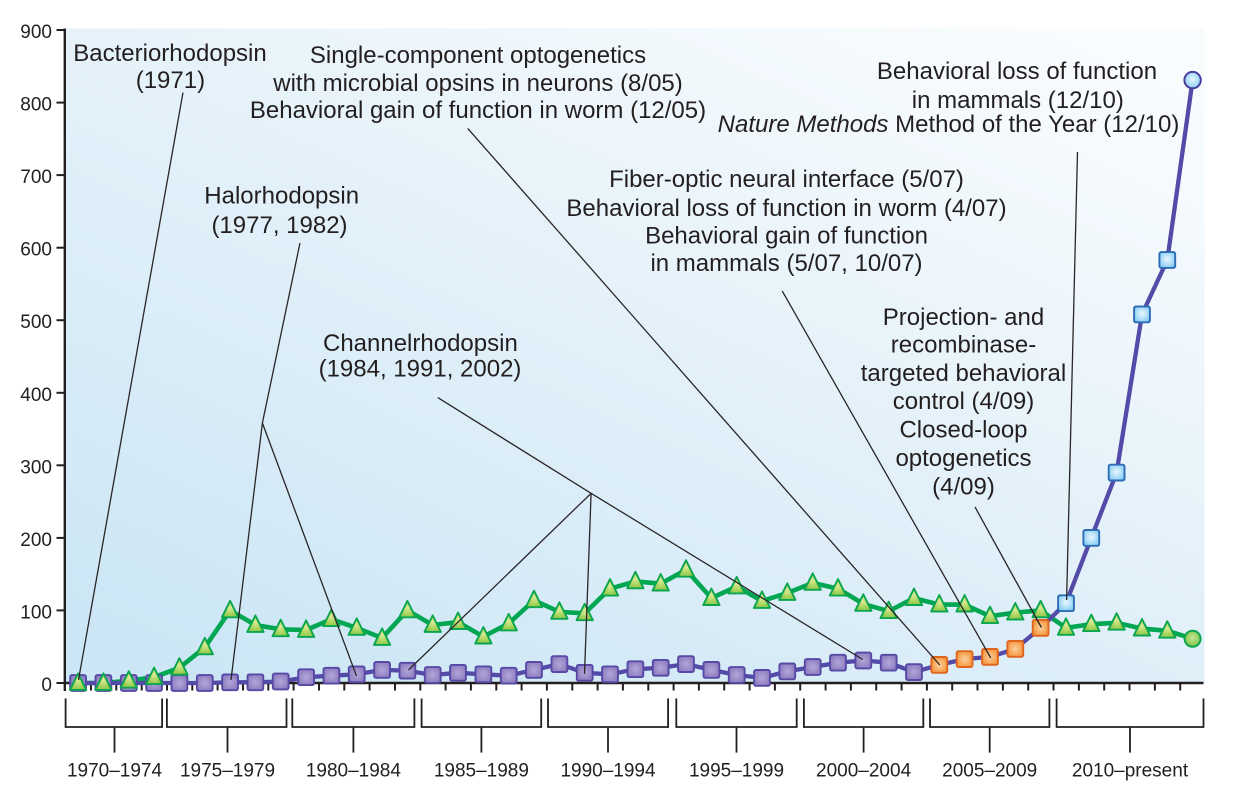 Image resolution: width=1244 pixels, height=792 pixels. What do you see at coordinates (46, 685) in the screenshot?
I see `svg-text: 0` at bounding box center [46, 685].